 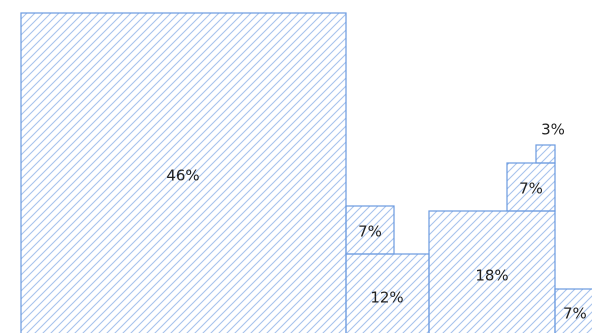 I want to click on treemap-tile-label: 46%, so click(x=182, y=176).